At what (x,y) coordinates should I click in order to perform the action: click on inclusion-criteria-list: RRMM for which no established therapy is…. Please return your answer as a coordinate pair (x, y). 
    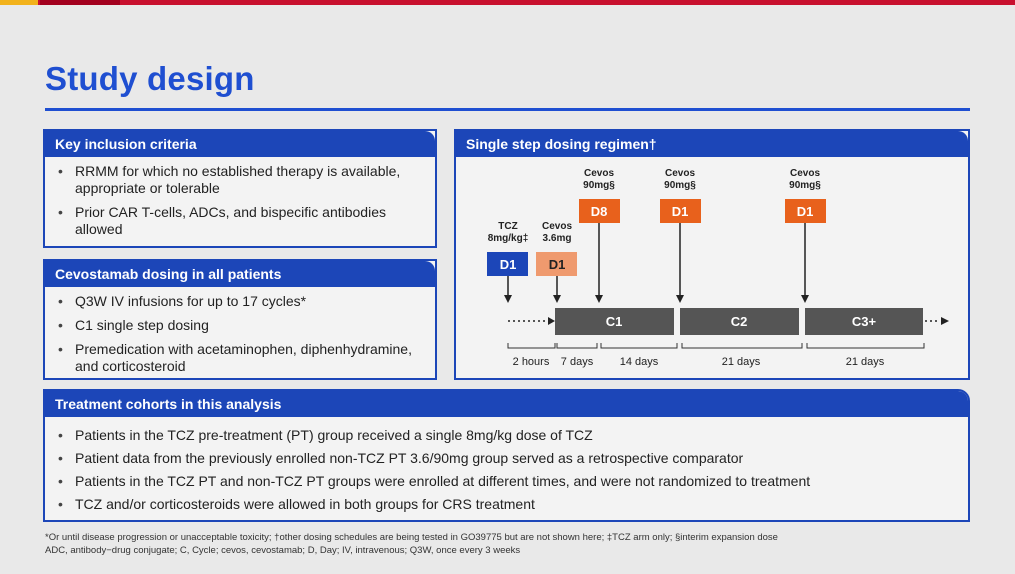
    Looking at the image, I should click on (240, 197).